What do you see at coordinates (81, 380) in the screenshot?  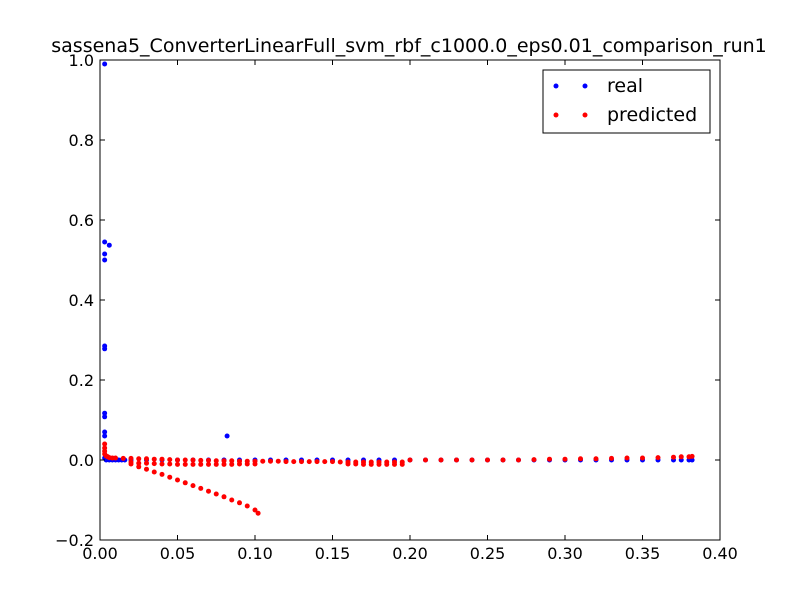 I see `y-tick-label: 0.2` at bounding box center [81, 380].